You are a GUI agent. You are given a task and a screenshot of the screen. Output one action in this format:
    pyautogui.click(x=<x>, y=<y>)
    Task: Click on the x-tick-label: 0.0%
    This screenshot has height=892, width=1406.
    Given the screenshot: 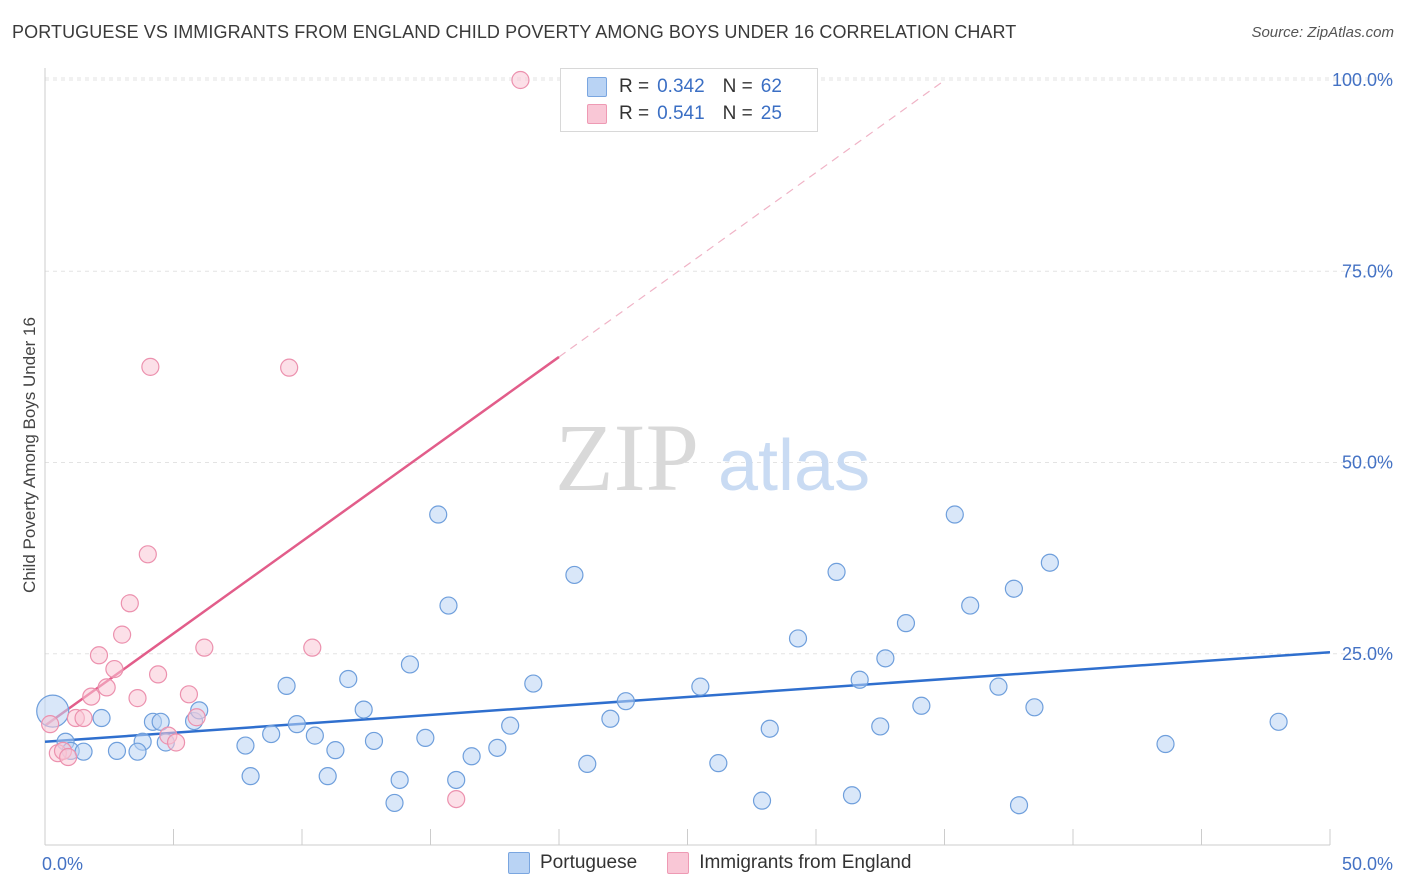 What is the action you would take?
    pyautogui.click(x=62, y=864)
    